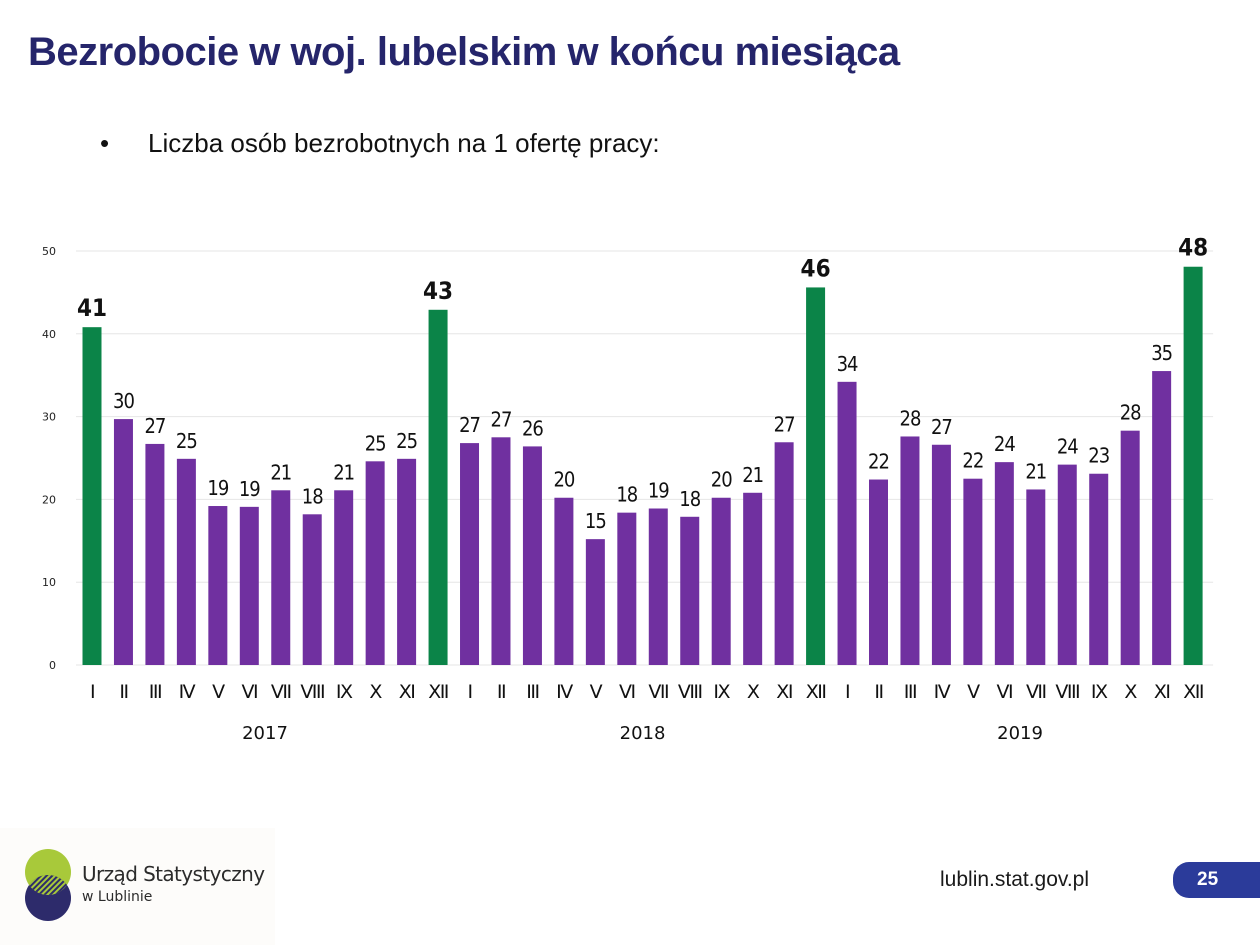 This screenshot has width=1260, height=945. Describe the element at coordinates (117, 897) in the screenshot. I see `logo-subname: w Lublinie` at that location.